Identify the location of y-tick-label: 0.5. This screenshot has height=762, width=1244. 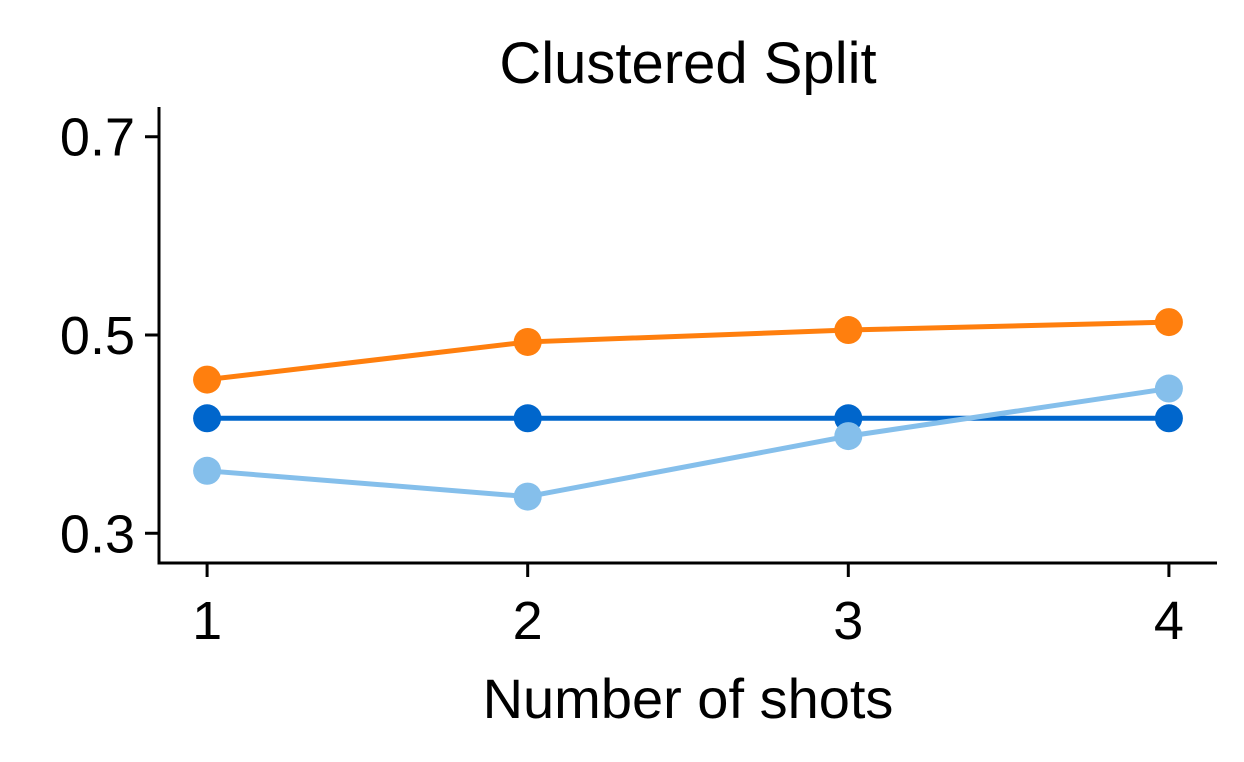
(97, 336).